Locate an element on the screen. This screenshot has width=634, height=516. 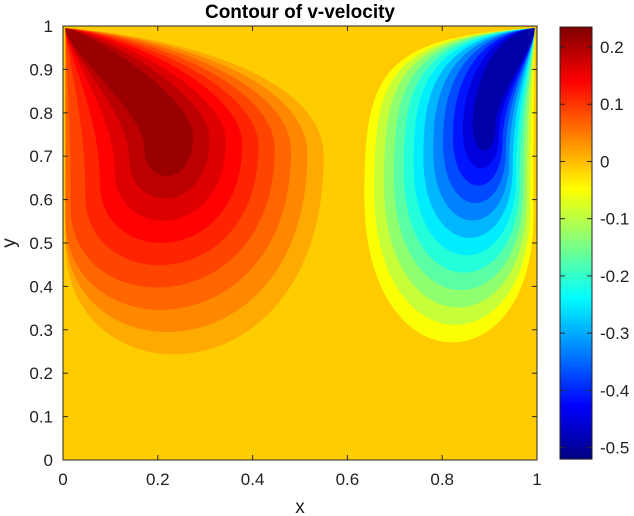
x-tick-label: 1 is located at coordinates (536, 479).